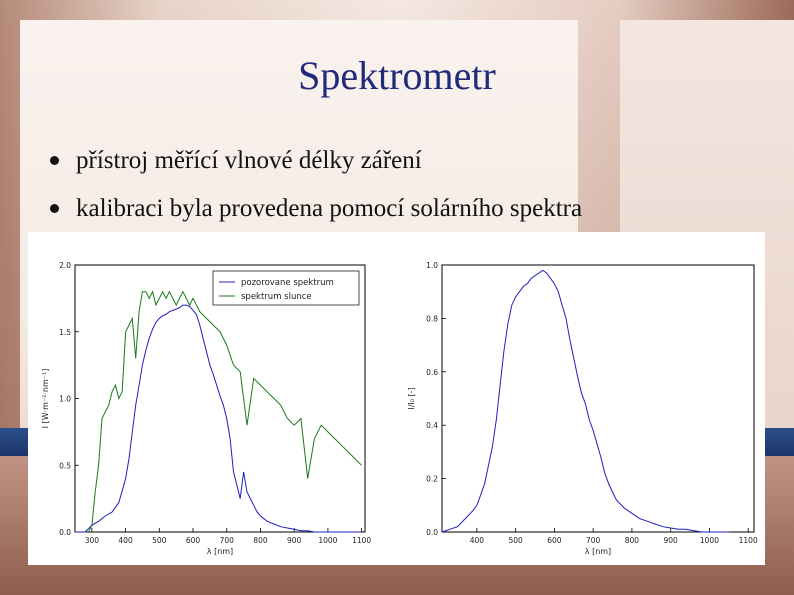 Image resolution: width=794 pixels, height=595 pixels. I want to click on bullet-item: přístroj měřící vlnové délky záření, so click(316, 164).